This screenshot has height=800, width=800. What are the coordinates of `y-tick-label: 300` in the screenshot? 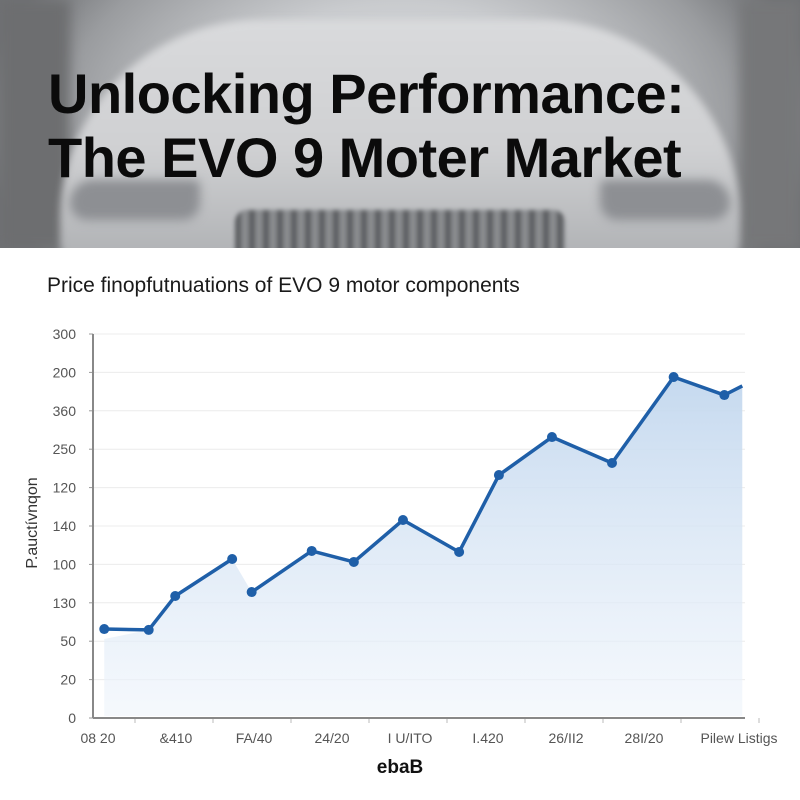 It's located at (65, 334).